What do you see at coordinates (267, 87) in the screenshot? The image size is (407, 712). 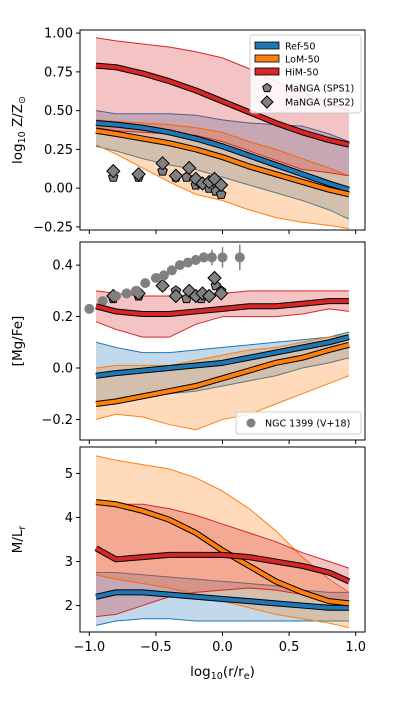 I see `manga-sps1-legend-marker` at bounding box center [267, 87].